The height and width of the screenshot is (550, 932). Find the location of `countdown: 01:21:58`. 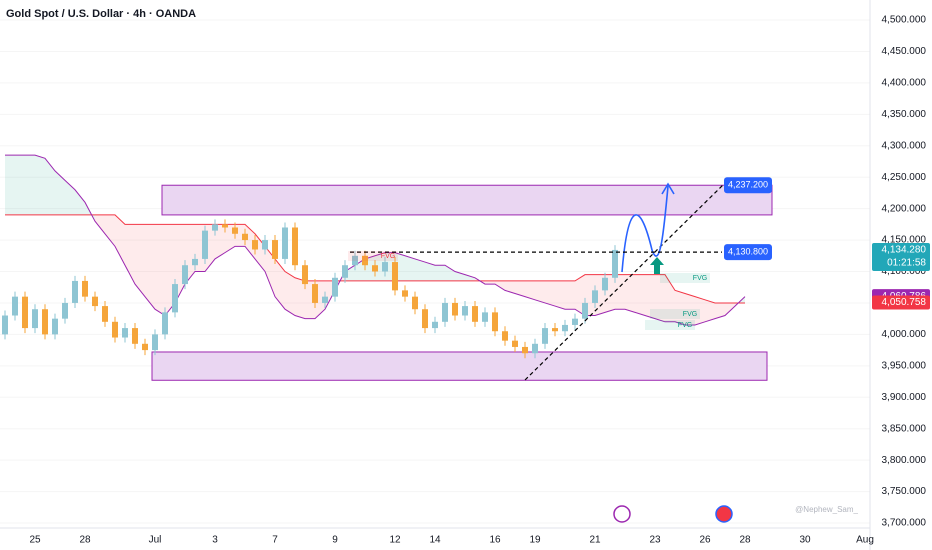

countdown: 01:21:58 is located at coordinates (906, 263).